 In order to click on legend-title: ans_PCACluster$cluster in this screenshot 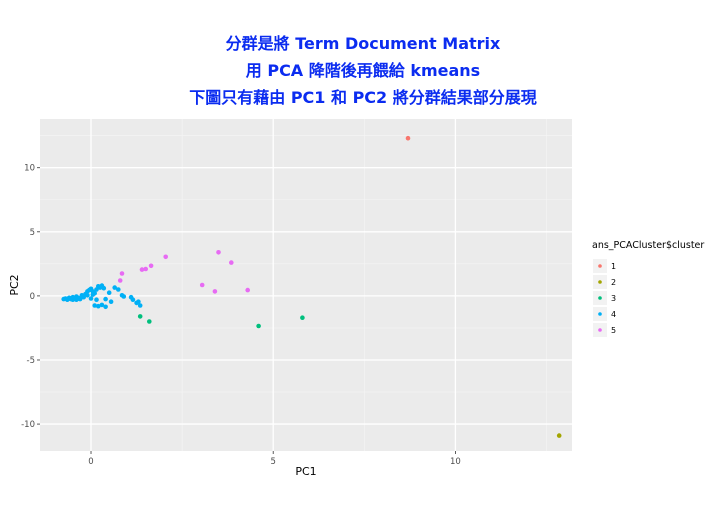, I will do `click(648, 245)`.